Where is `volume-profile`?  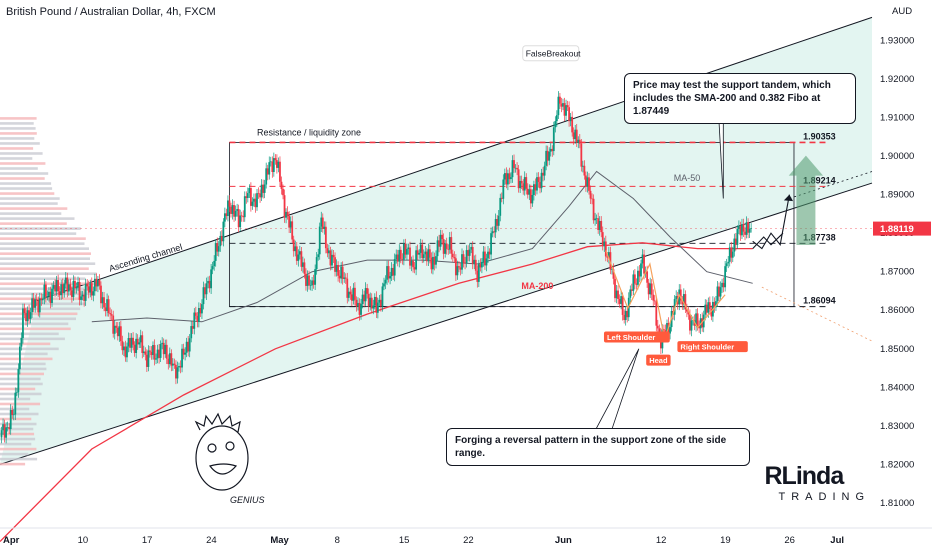
volume-profile is located at coordinates (48, 291).